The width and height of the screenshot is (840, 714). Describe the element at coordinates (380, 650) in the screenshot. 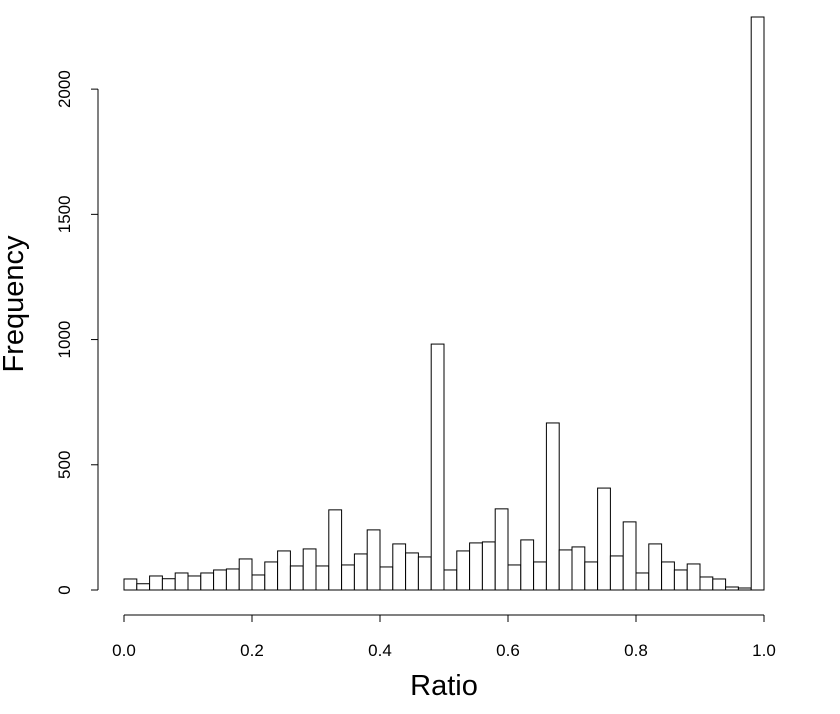

I see `x-tick-label: 0.4` at that location.